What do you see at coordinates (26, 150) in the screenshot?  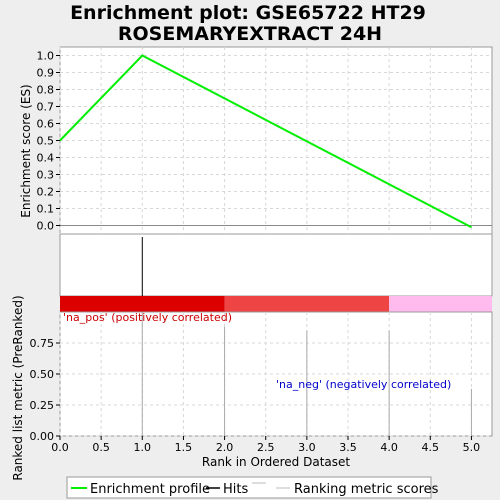 I see `es-y-axis-label: Enrichment score (ES)` at bounding box center [26, 150].